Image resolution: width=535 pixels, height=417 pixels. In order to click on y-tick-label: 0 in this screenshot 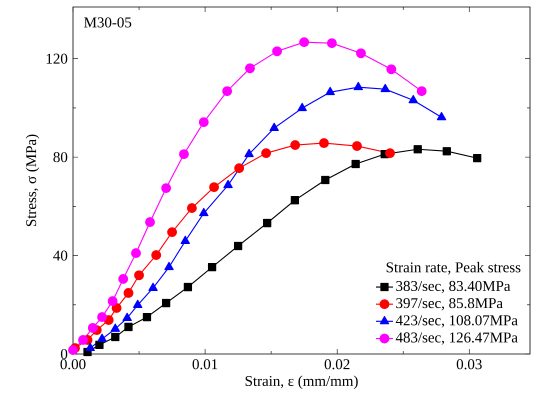, I will do `click(64, 354)`.